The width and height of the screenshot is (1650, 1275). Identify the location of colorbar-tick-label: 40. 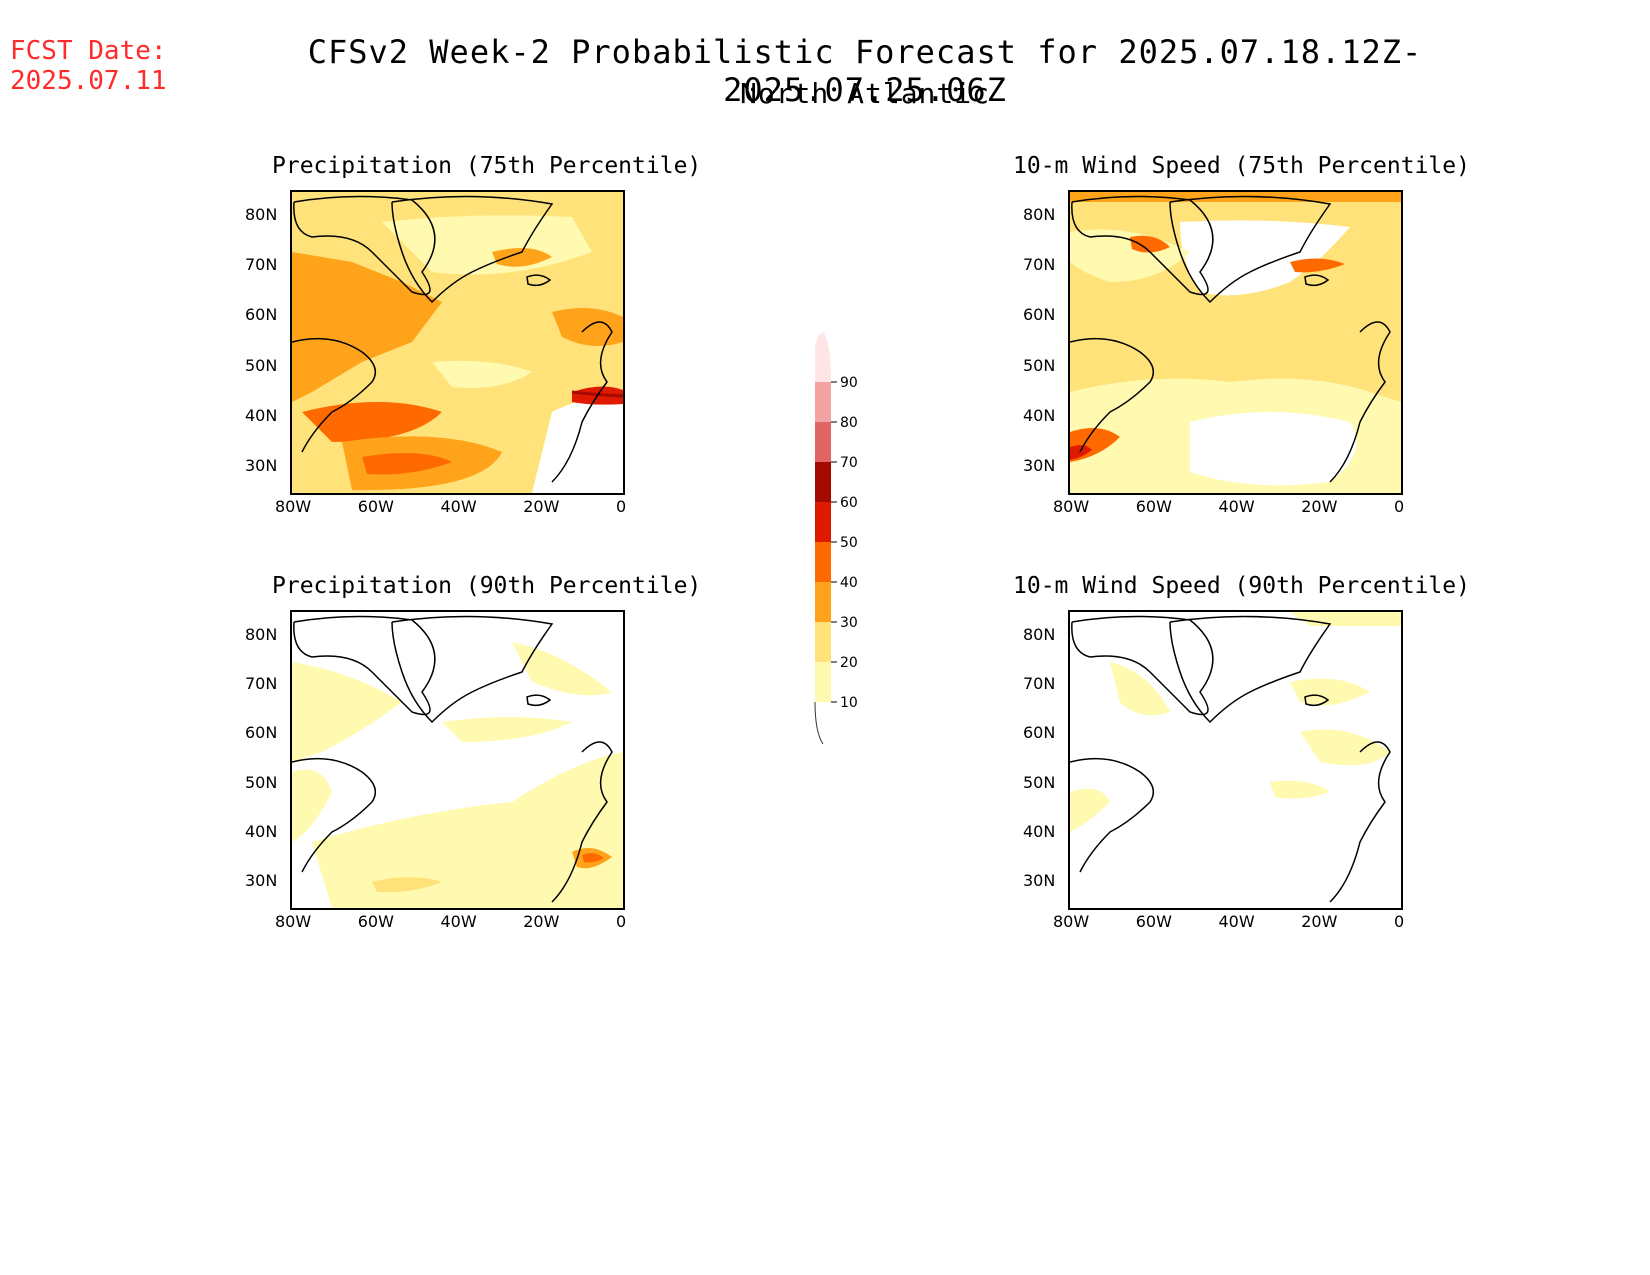
(849, 583).